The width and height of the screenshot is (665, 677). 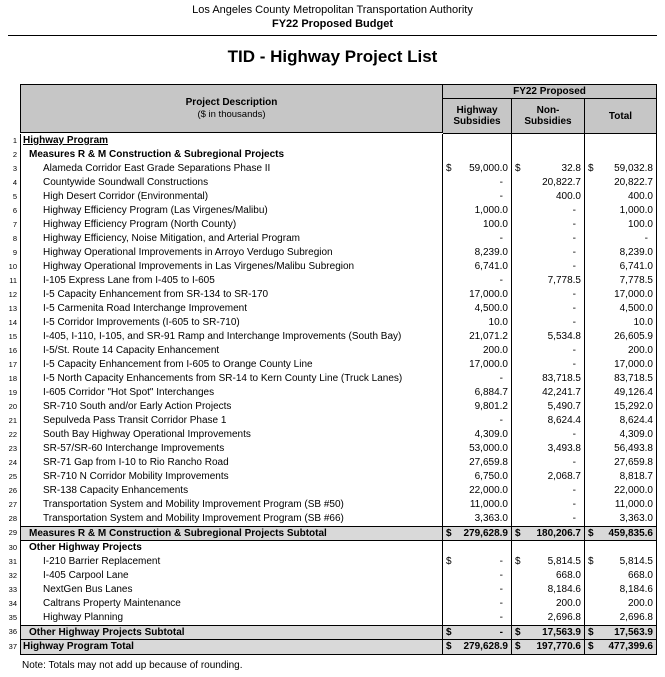 What do you see at coordinates (231, 102) in the screenshot?
I see `description-header-label: Project Description` at bounding box center [231, 102].